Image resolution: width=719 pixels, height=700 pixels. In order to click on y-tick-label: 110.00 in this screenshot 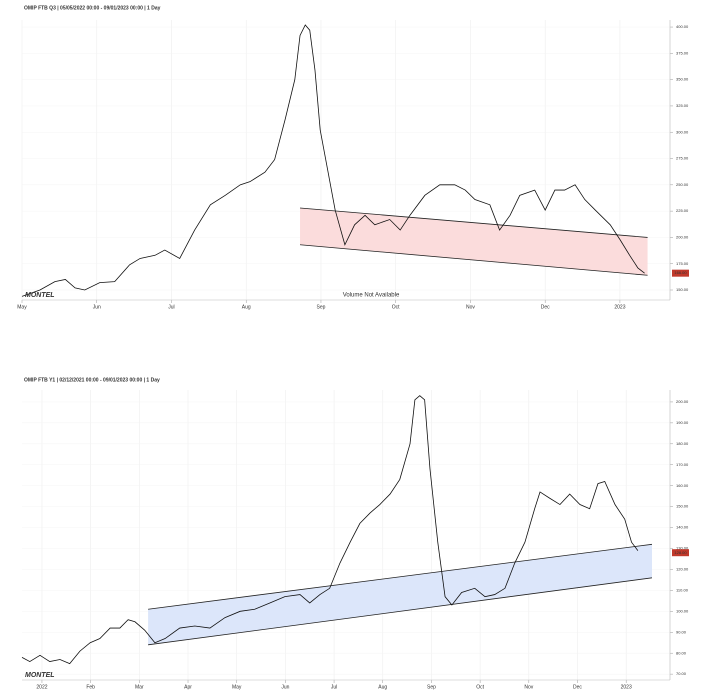, I will do `click(682, 589)`.